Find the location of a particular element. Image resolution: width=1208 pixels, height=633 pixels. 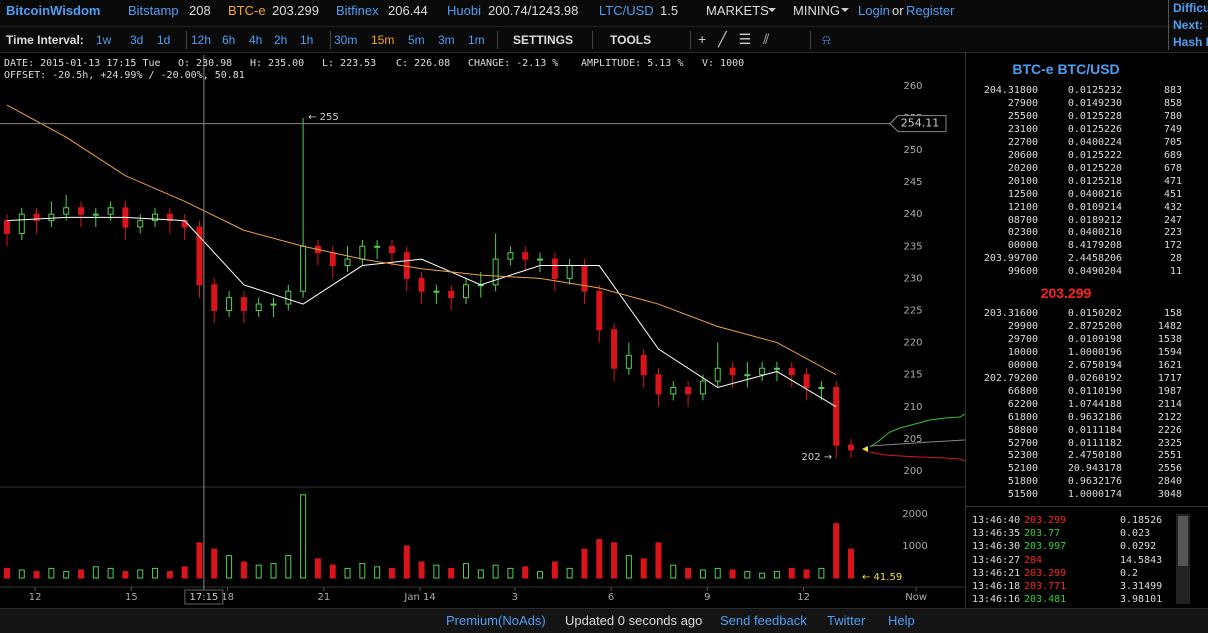

footer-link: Help is located at coordinates (901, 620).